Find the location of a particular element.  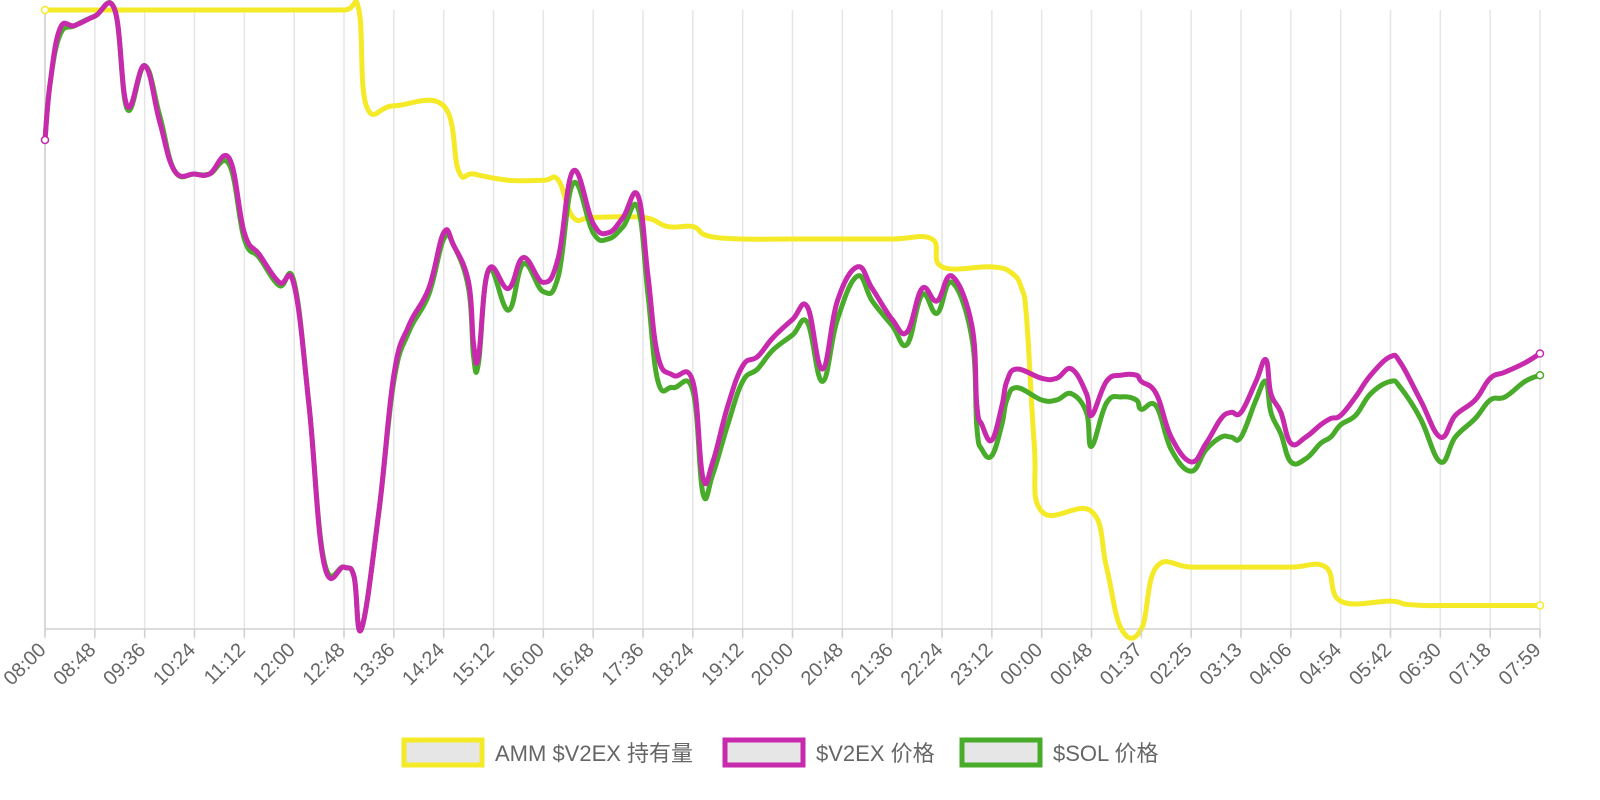

x-tick-label: 23:12 is located at coordinates (971, 664).